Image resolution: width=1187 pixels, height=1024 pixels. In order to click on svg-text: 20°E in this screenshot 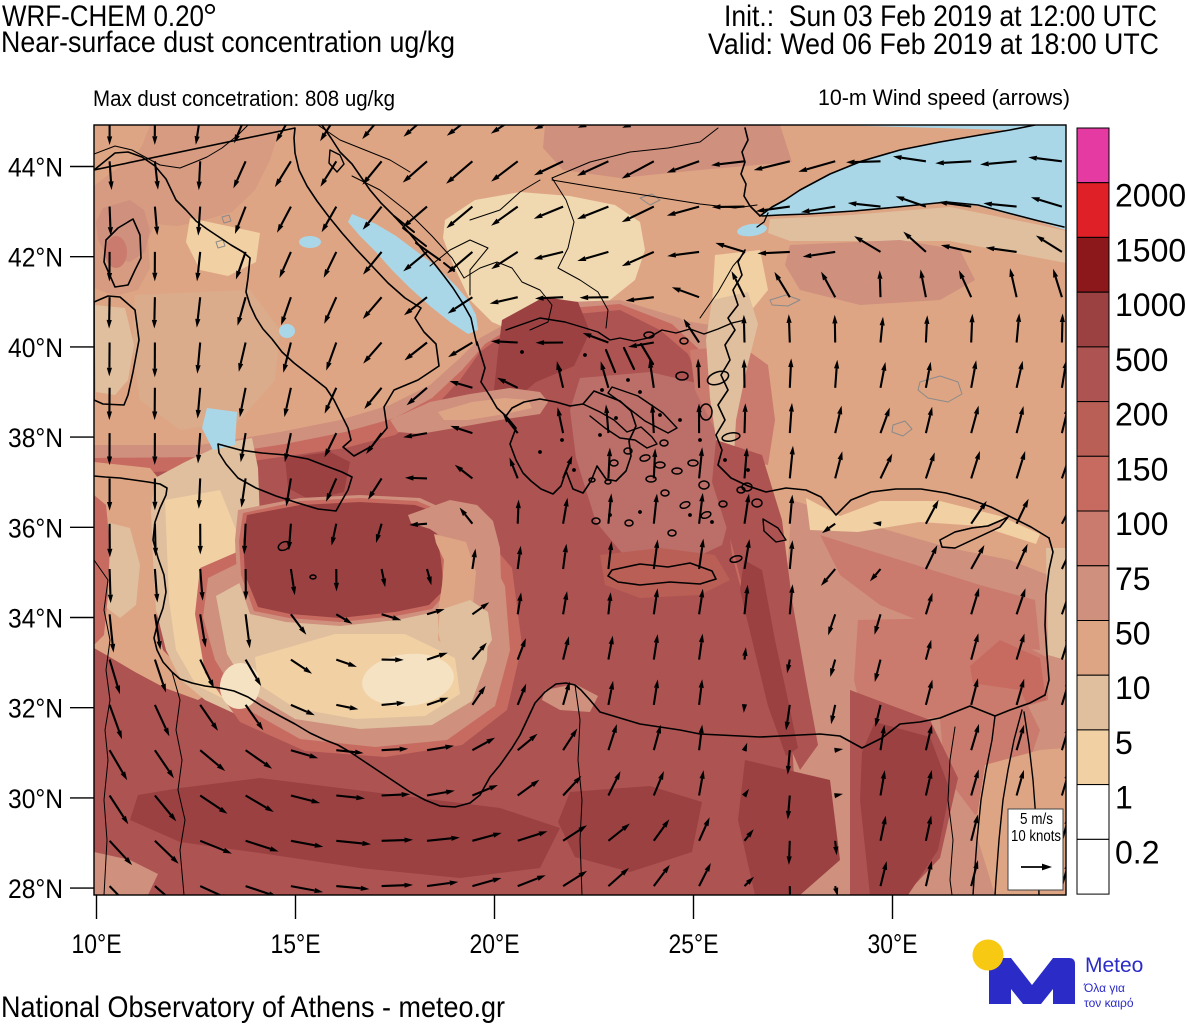, I will do `click(495, 944)`.